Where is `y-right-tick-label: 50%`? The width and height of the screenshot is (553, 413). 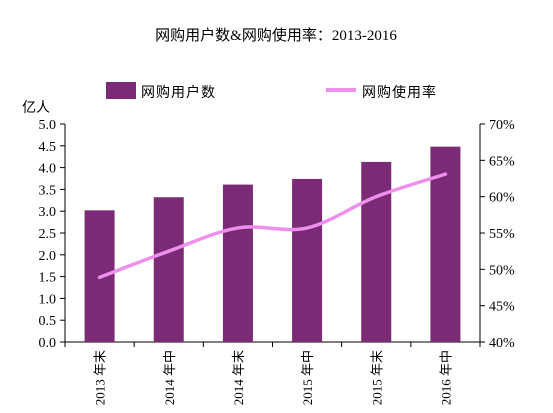
y-right-tick-label: 50% is located at coordinates (502, 270).